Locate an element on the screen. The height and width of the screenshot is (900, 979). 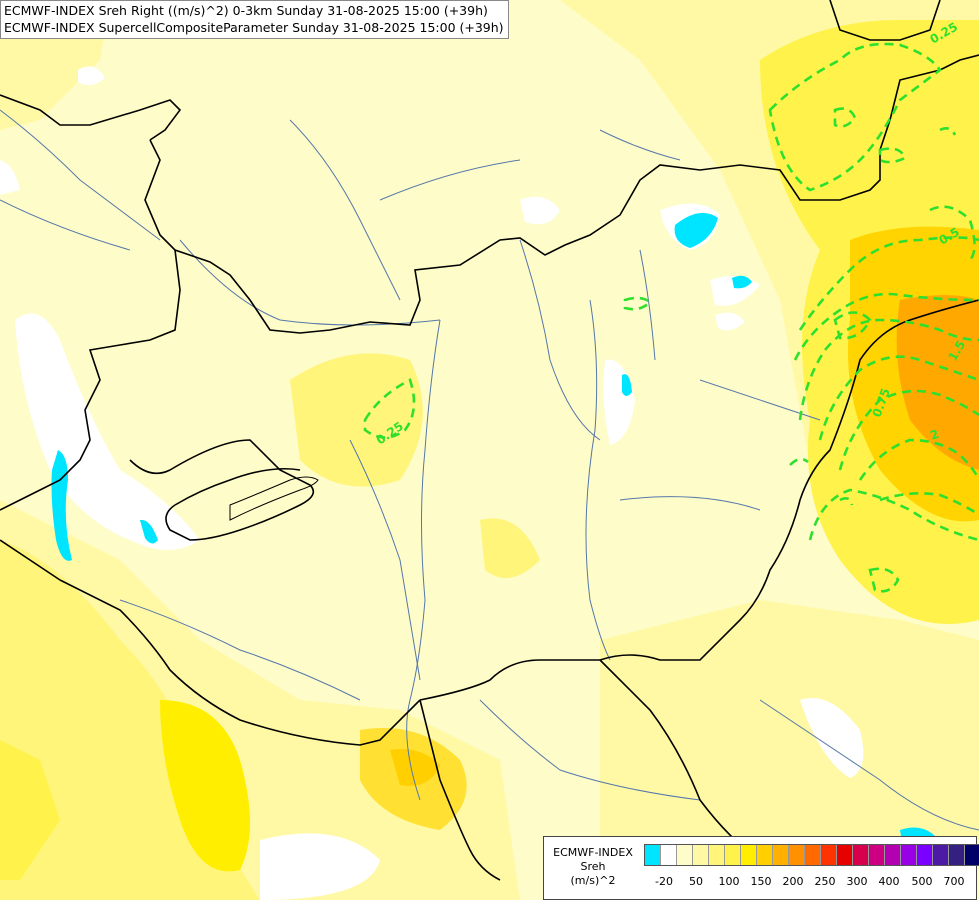
legend-tick-label: 50 is located at coordinates (696, 881).